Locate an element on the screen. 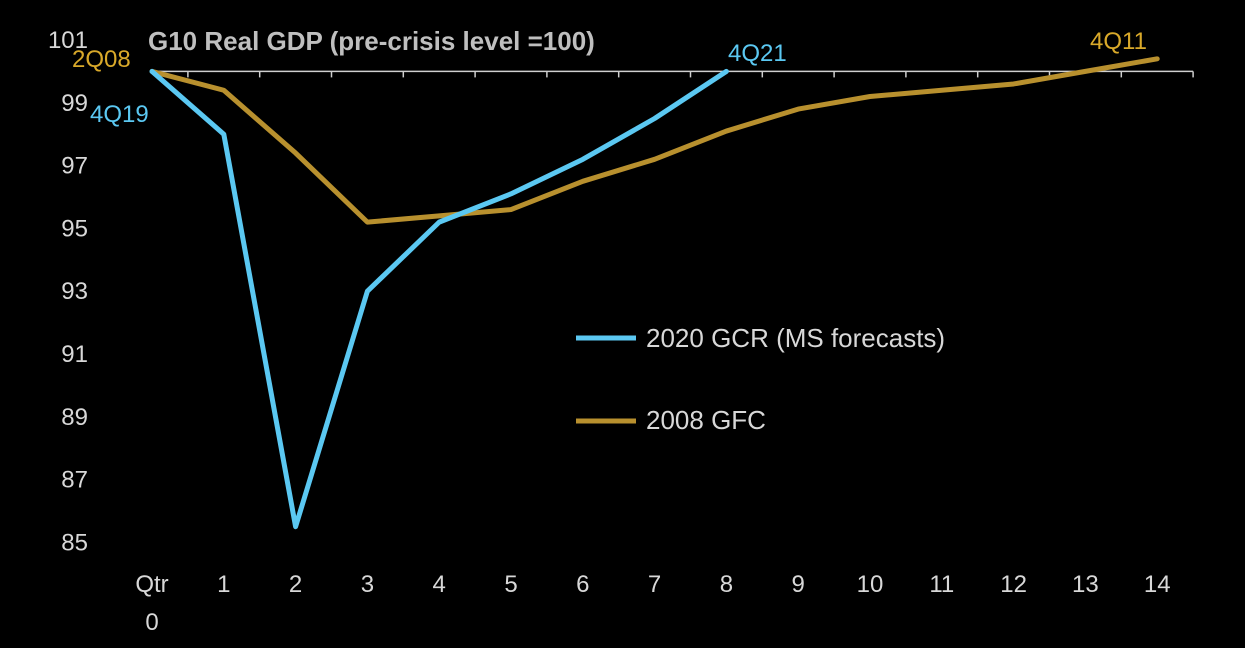  y-axis-tick-labels: 85 87 89 91 93 95 97 99 101 is located at coordinates (68, 291).